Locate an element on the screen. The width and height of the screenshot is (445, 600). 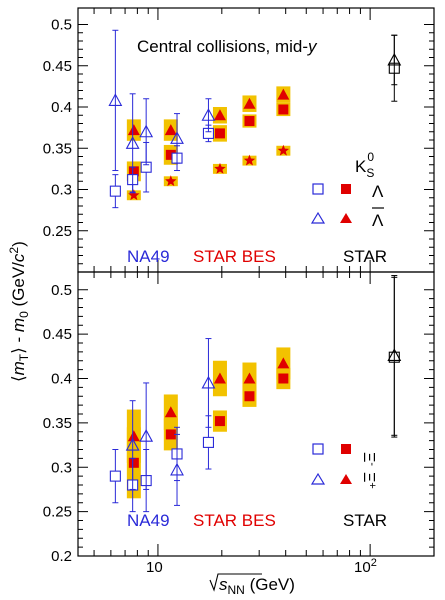
bottom-label-star-bes: STAR BES is located at coordinates (234, 520).